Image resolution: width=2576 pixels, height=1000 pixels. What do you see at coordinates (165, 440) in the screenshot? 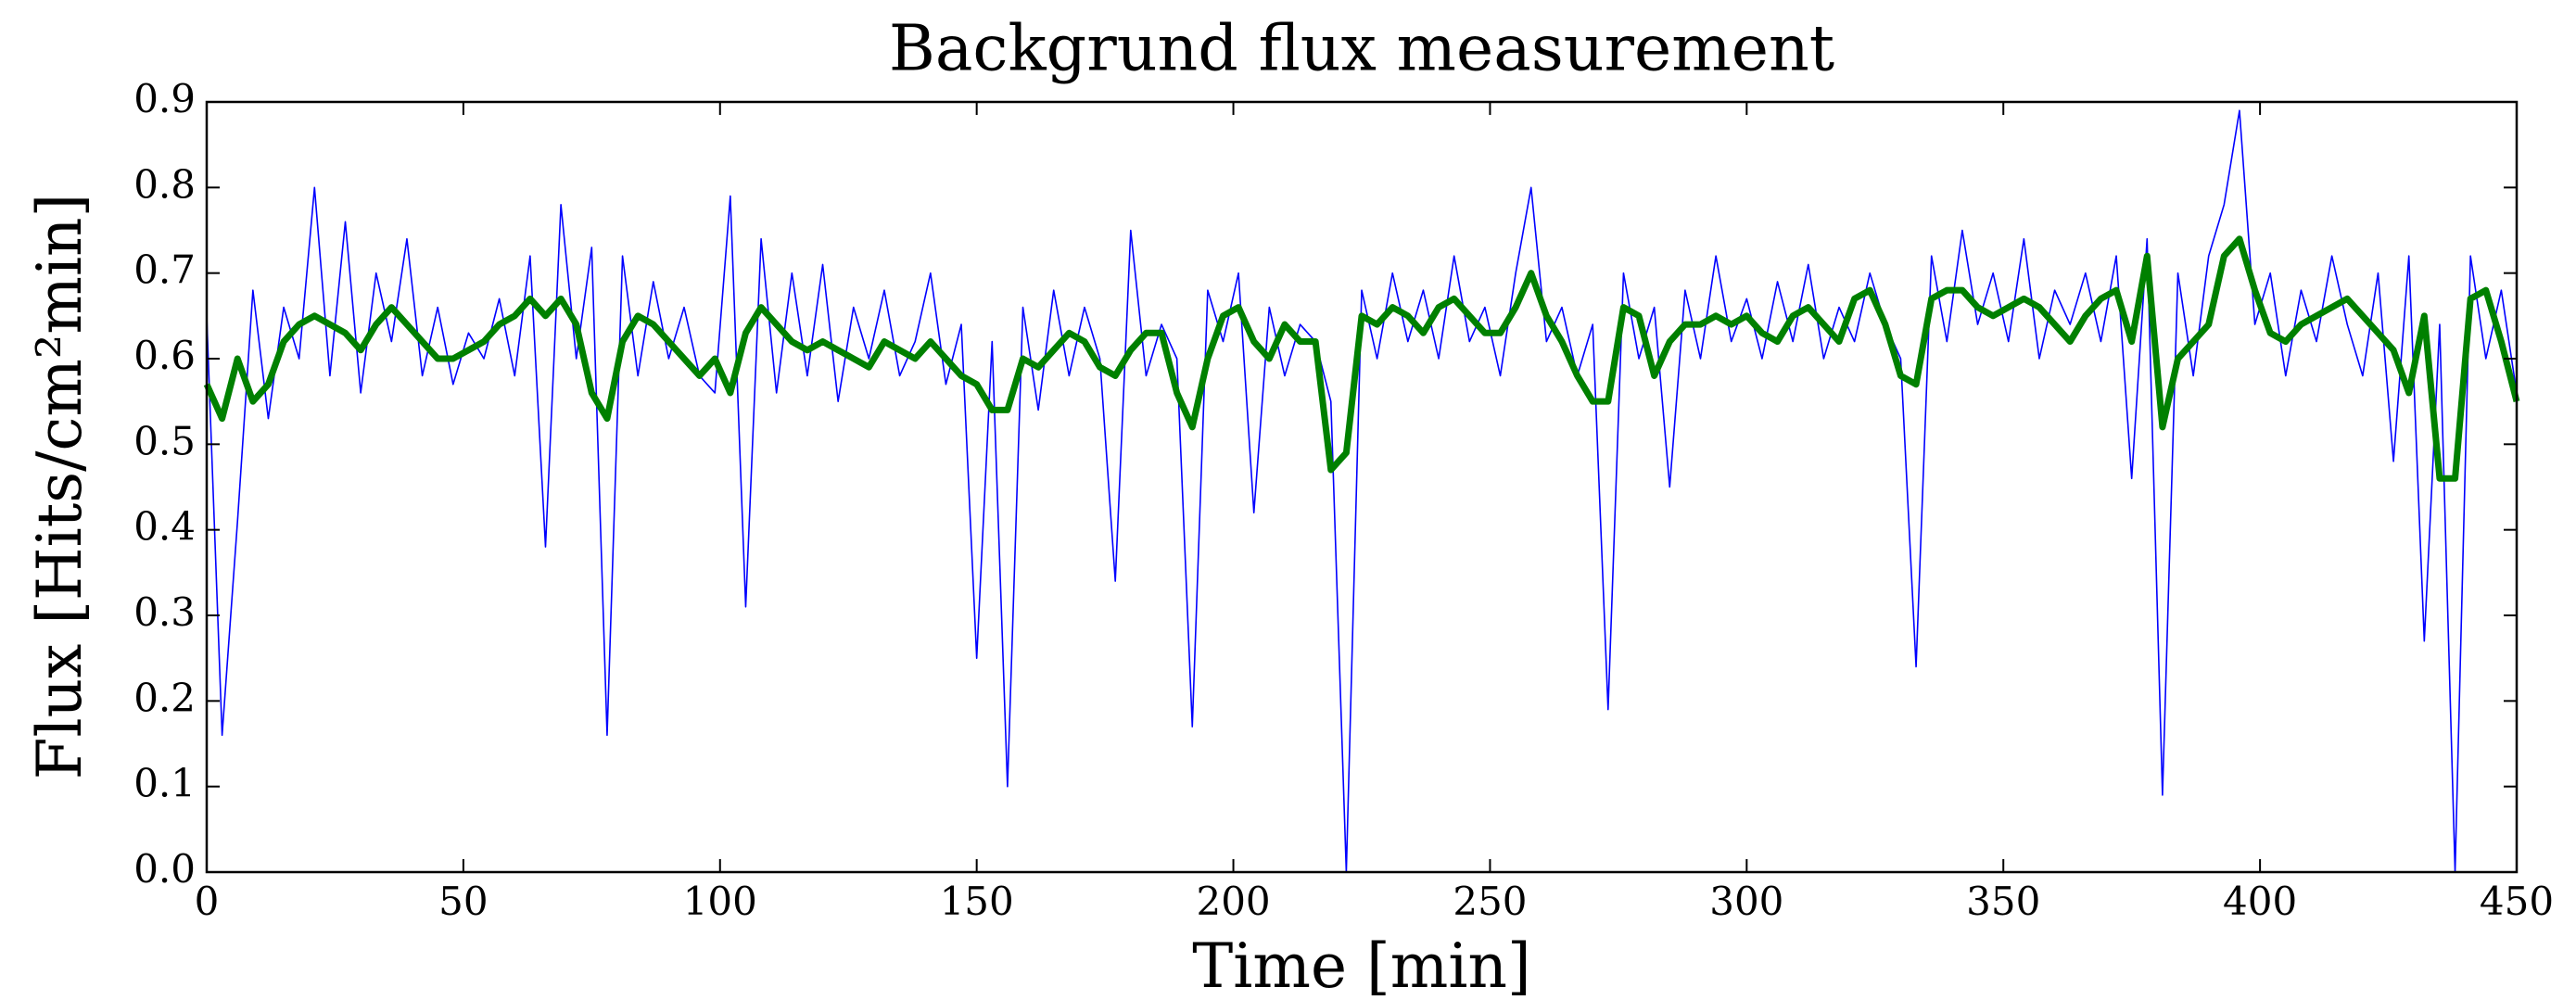
I see `y-tick-label: 0.5` at bounding box center [165, 440].